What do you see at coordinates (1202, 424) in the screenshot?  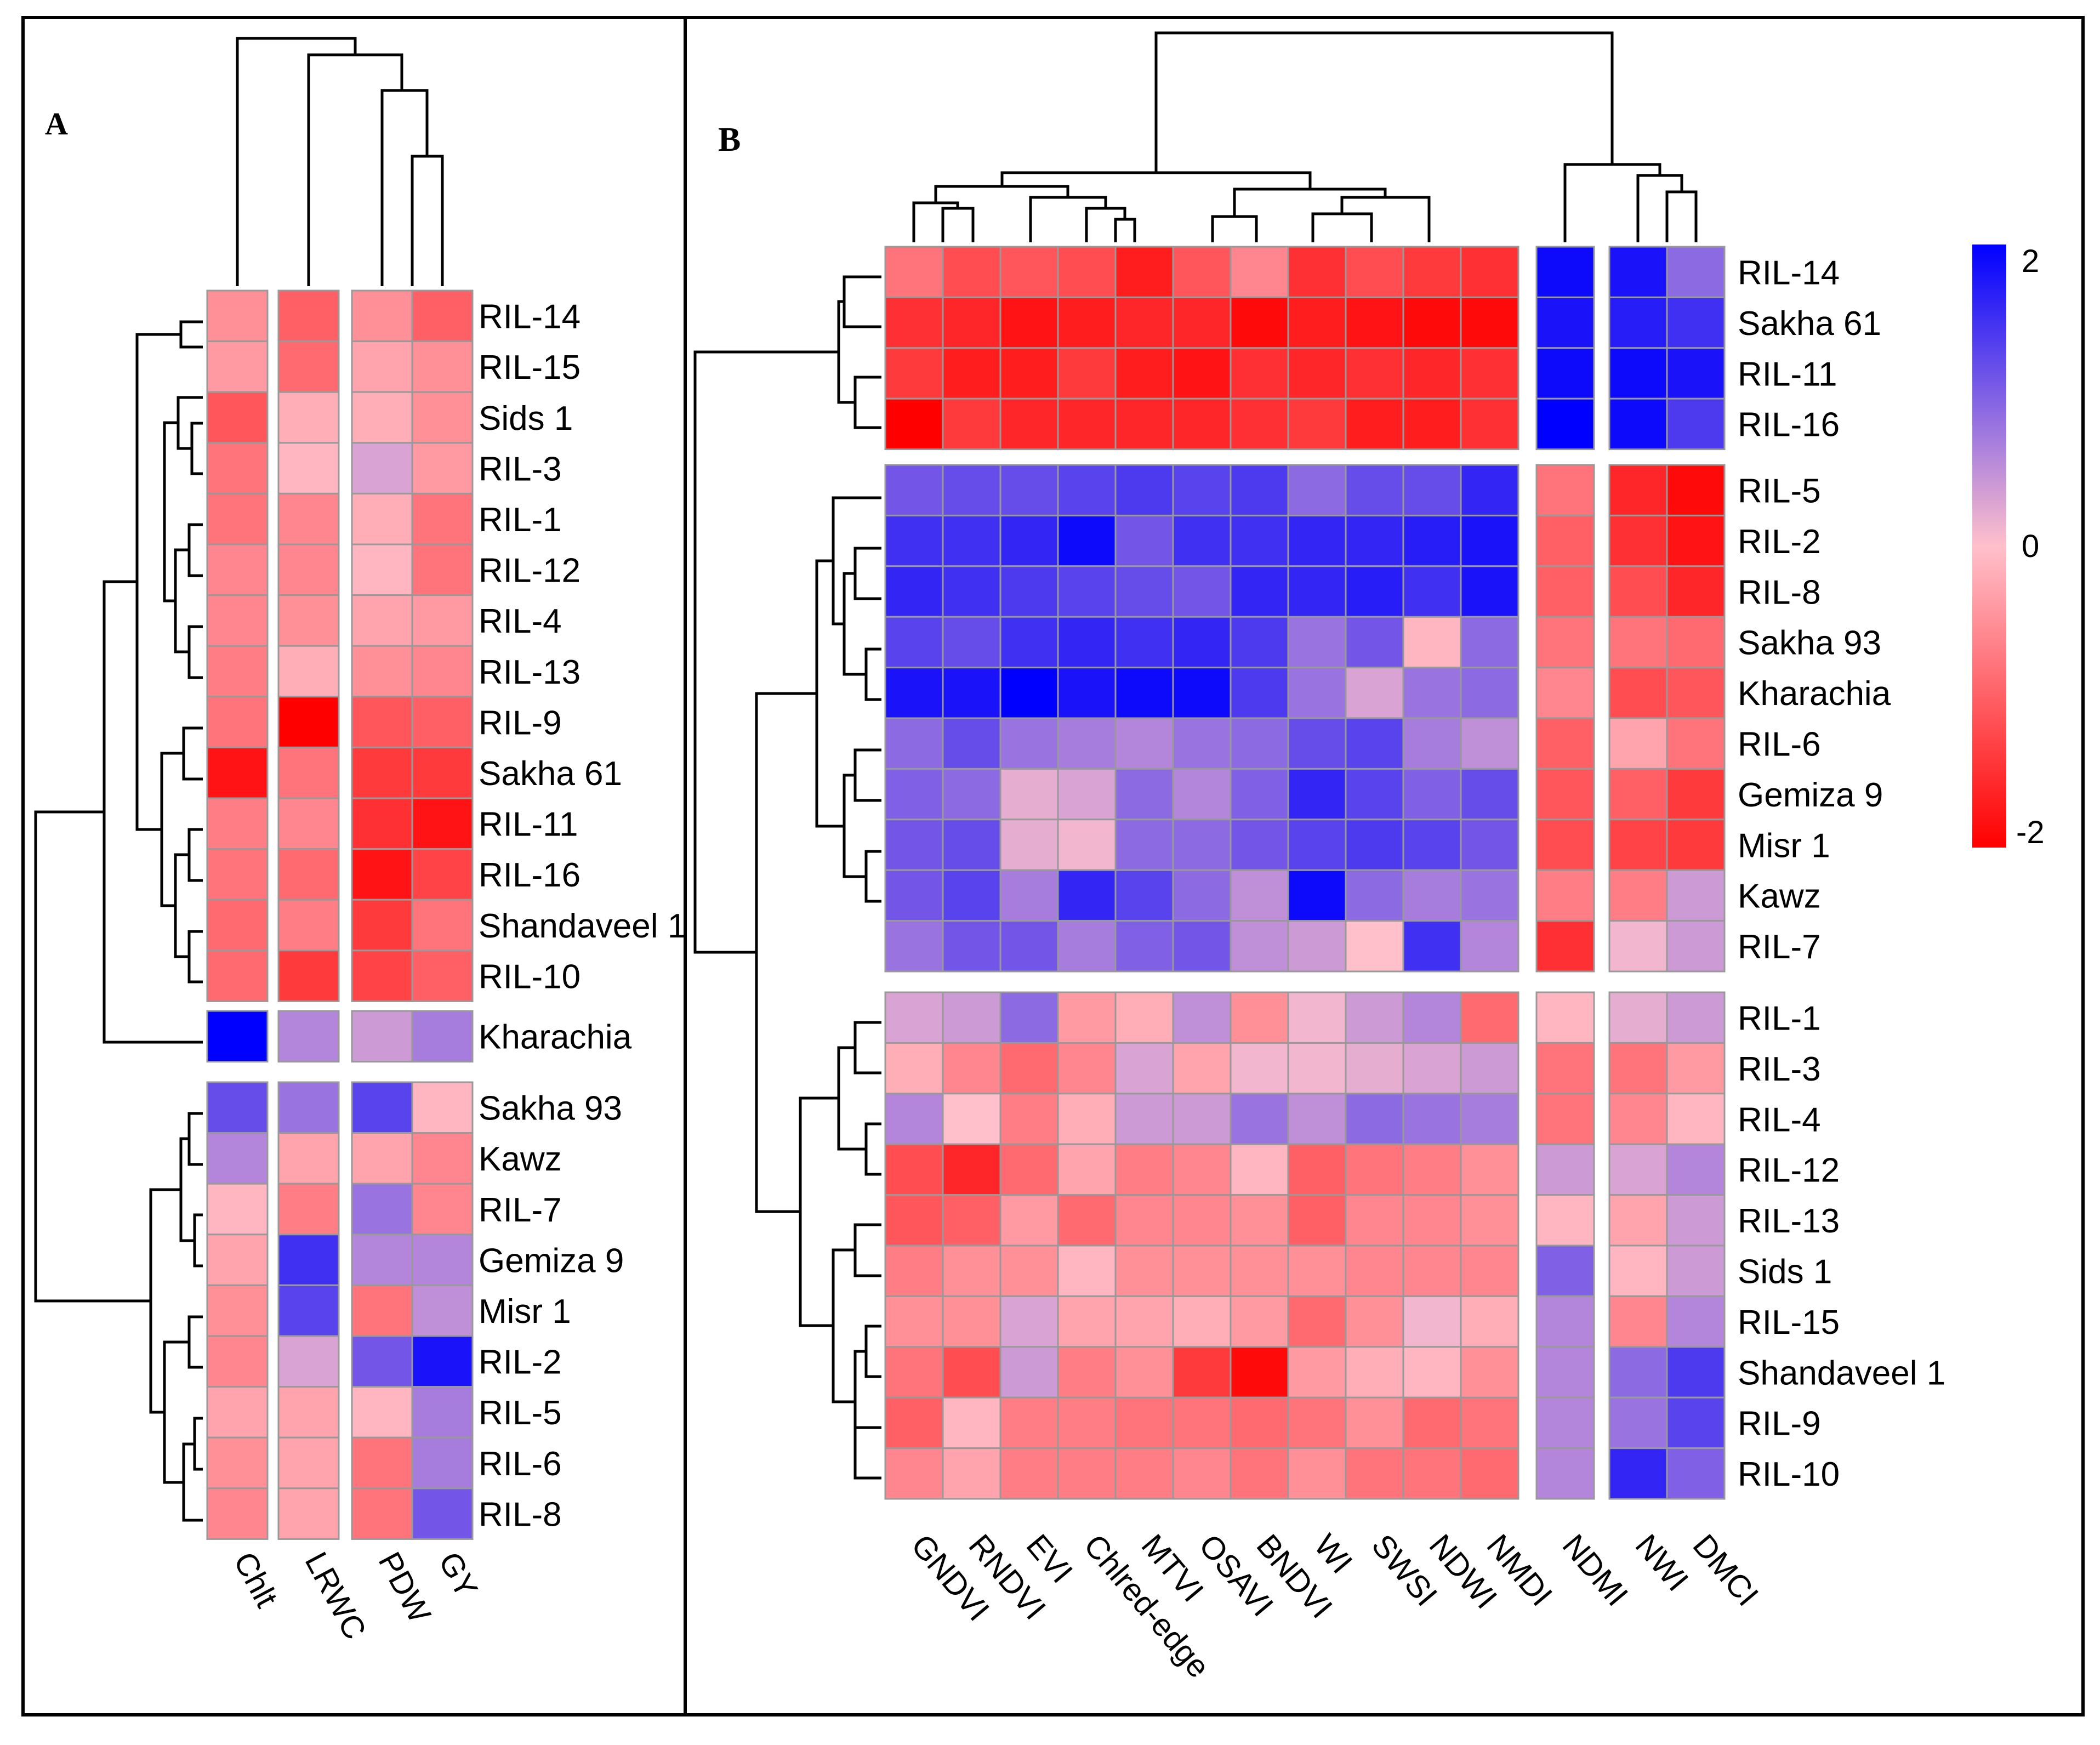 I see `heatmap-b-cell-ril-16-osavi` at bounding box center [1202, 424].